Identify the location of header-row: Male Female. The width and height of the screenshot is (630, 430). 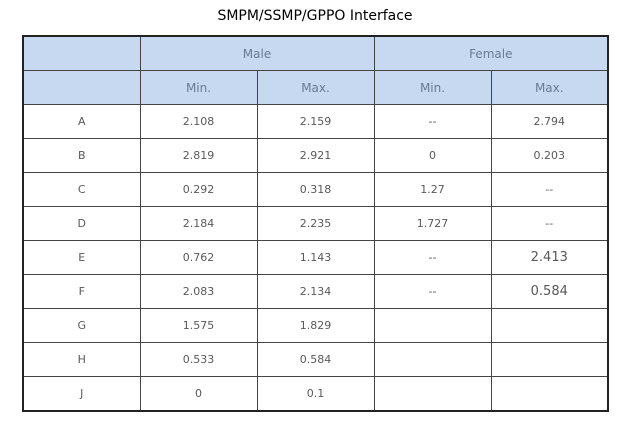
(315, 53).